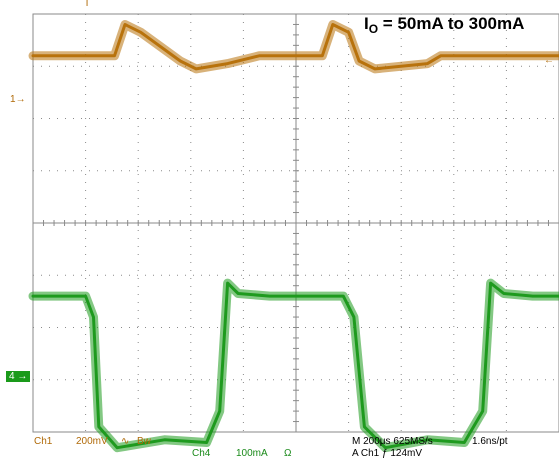 Image resolution: width=559 pixels, height=463 pixels. I want to click on trigger-readout: A Ch1 ƒ 124mV, so click(387, 453).